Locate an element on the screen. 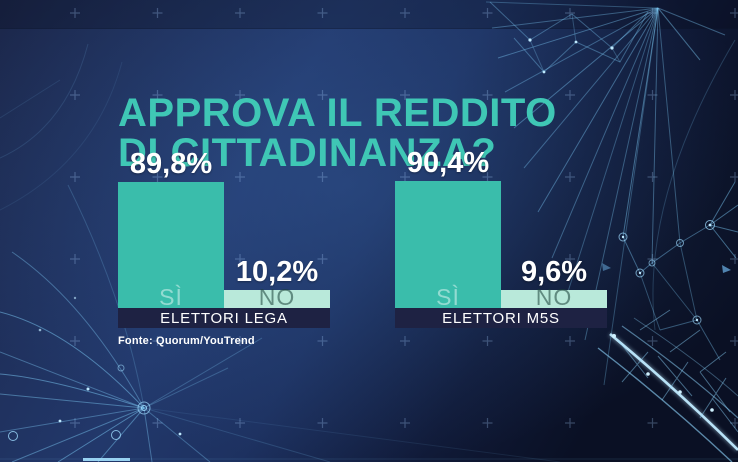  page-title: APPROVA IL REDDITO DI CITTADINANZA? is located at coordinates (337, 133).